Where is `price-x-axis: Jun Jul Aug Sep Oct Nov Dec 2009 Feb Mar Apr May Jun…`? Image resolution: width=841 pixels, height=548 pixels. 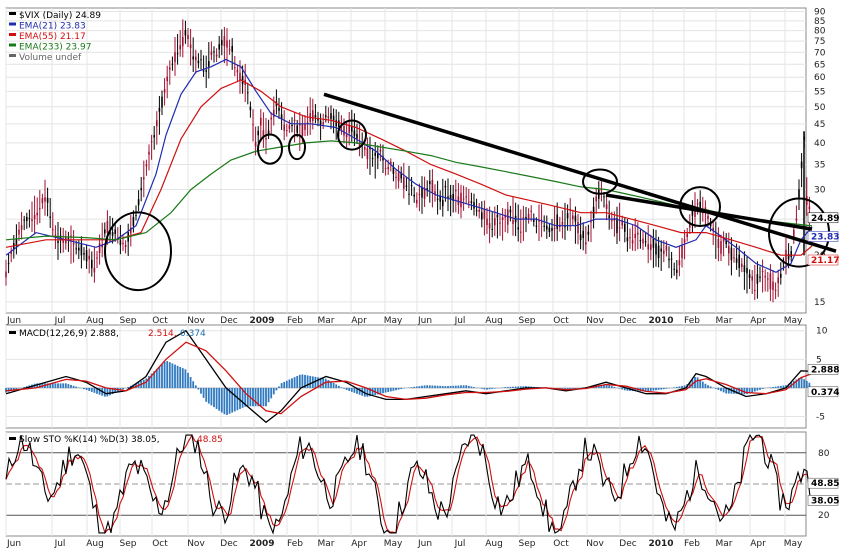
price-x-axis: Jun Jul Aug Sep Oct Nov Dec 2009 Feb Mar Apr May Jun… is located at coordinates (404, 321).